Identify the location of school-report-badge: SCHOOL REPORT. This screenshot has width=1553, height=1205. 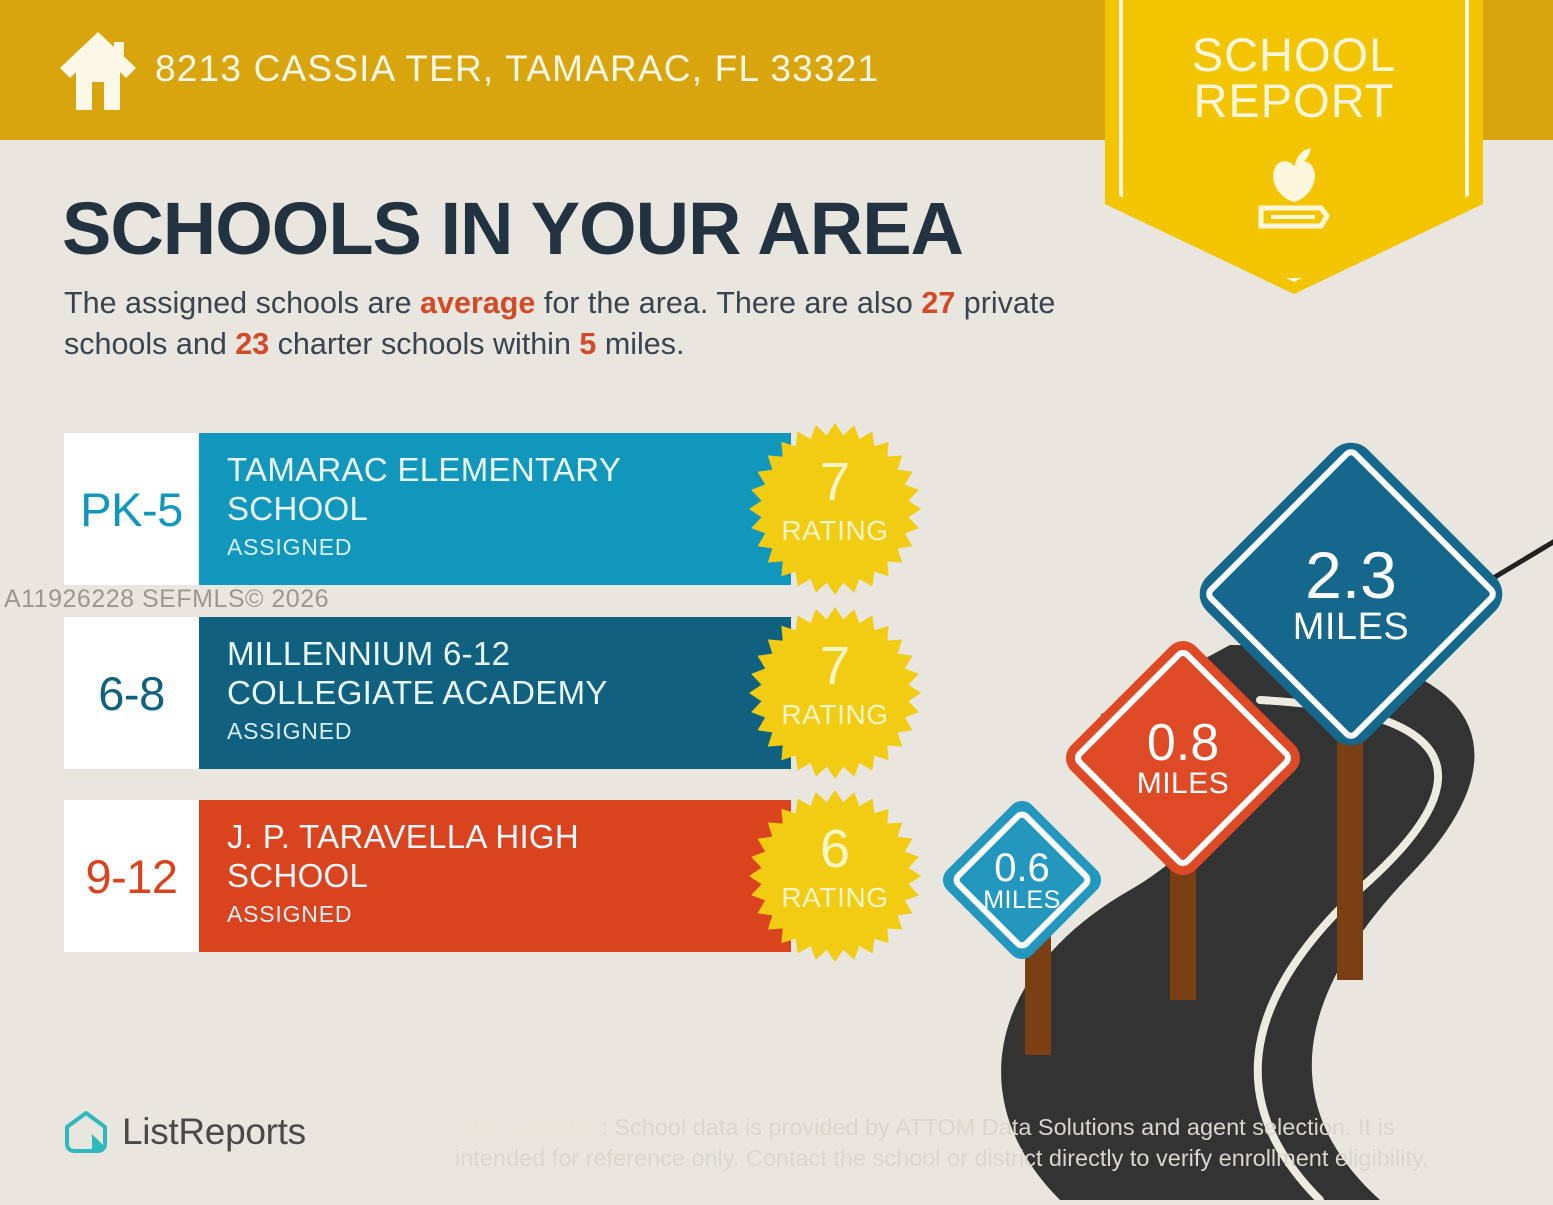
(1294, 147).